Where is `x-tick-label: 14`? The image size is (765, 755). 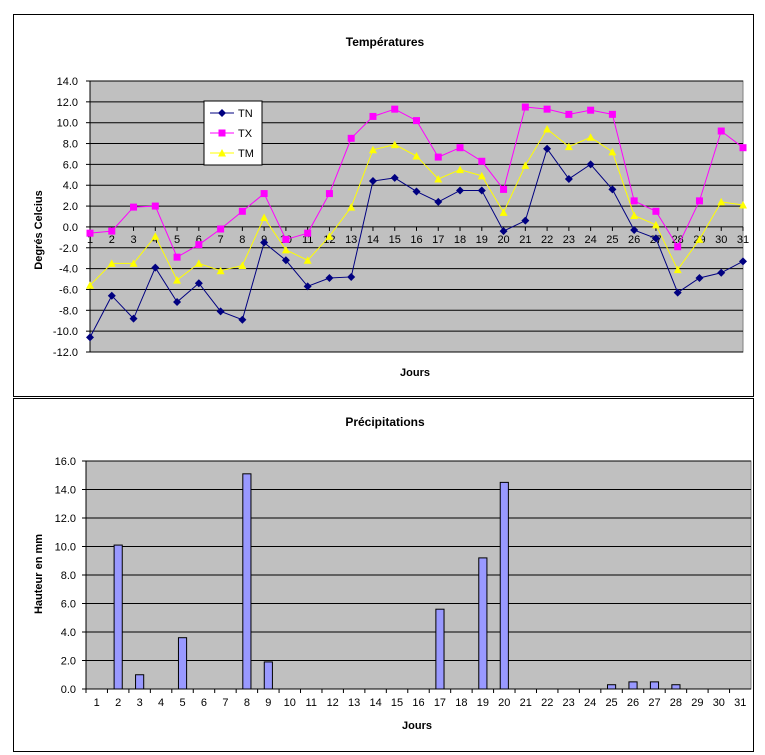 x-tick-label: 14 is located at coordinates (373, 240).